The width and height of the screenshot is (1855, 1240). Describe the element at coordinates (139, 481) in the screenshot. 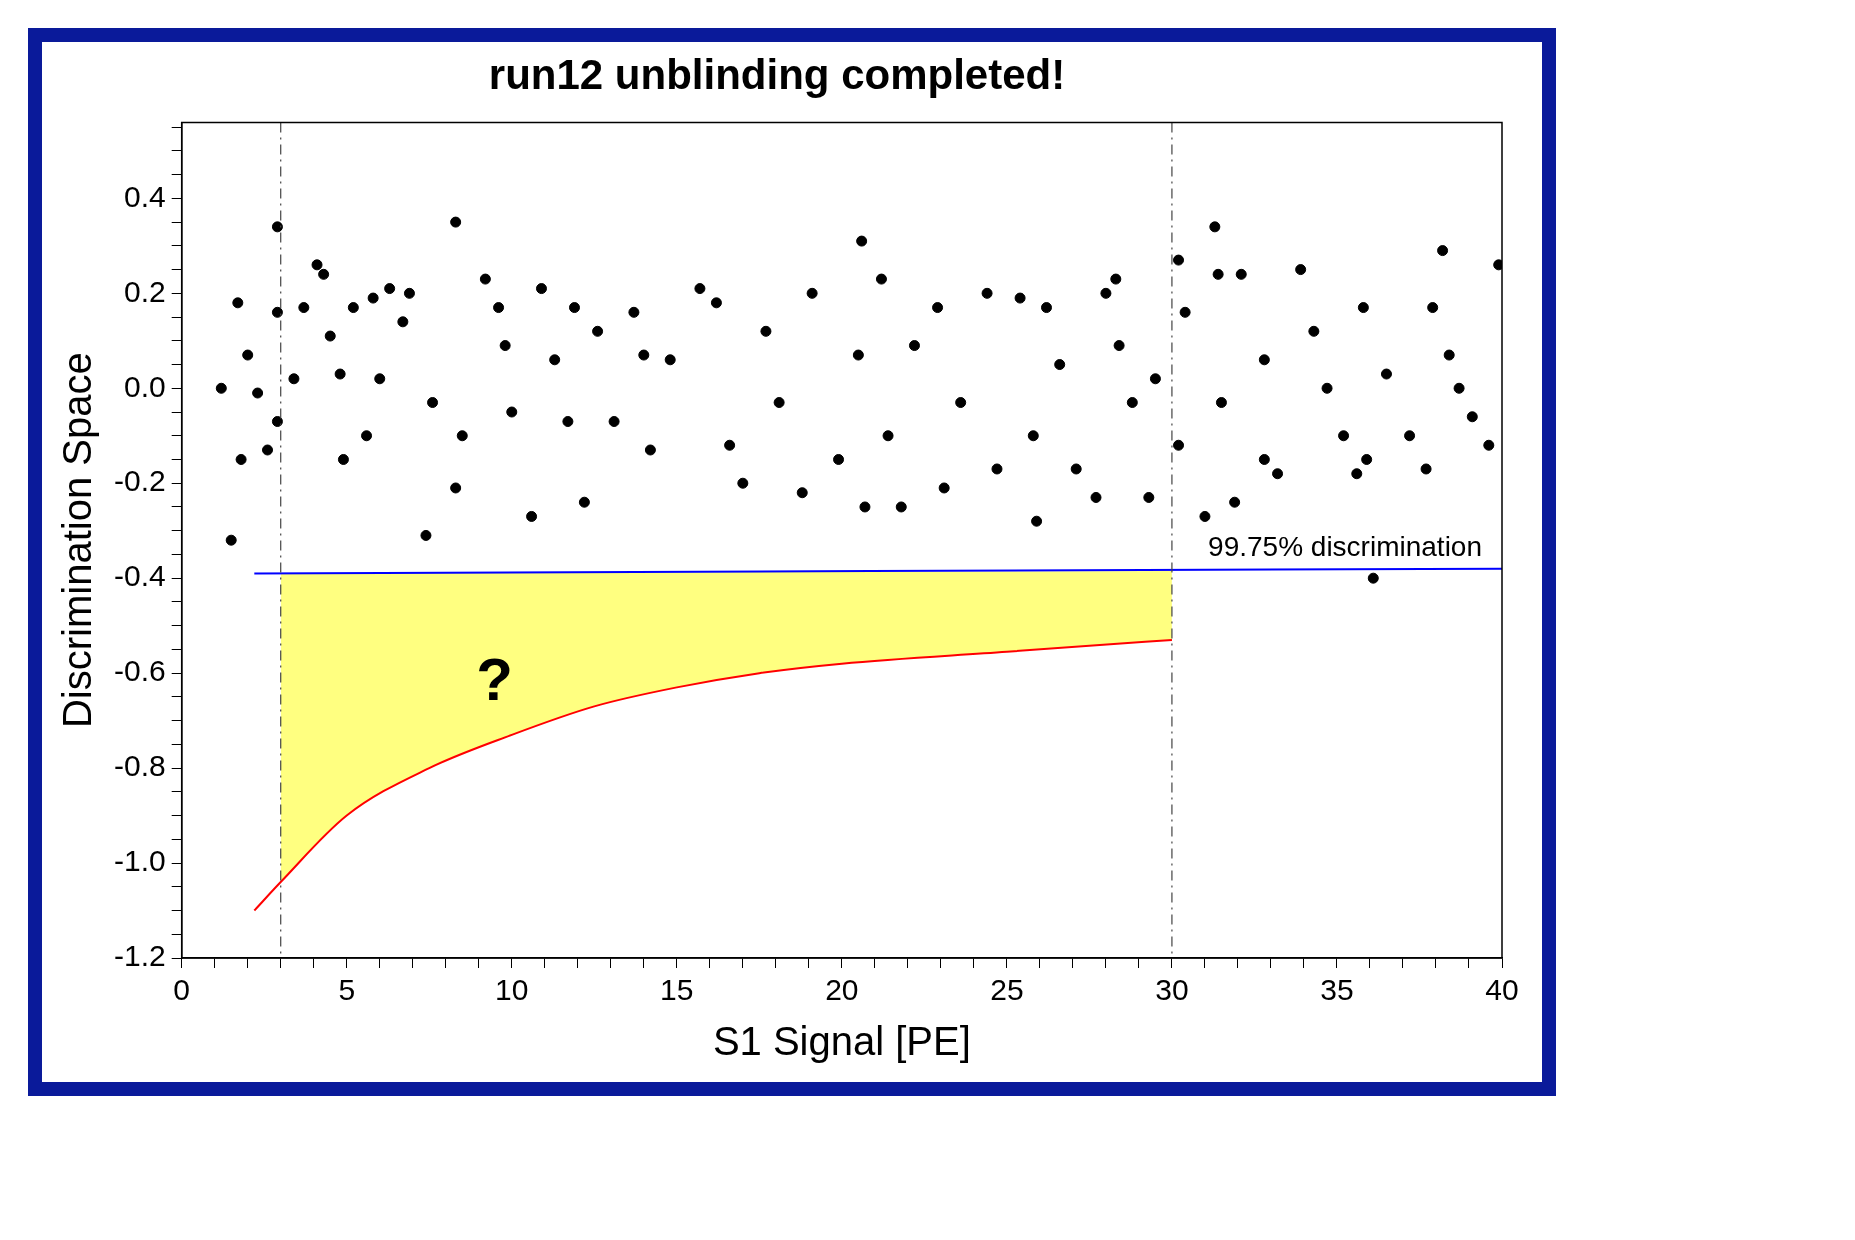

I see `y-tick-label: -0.2` at that location.